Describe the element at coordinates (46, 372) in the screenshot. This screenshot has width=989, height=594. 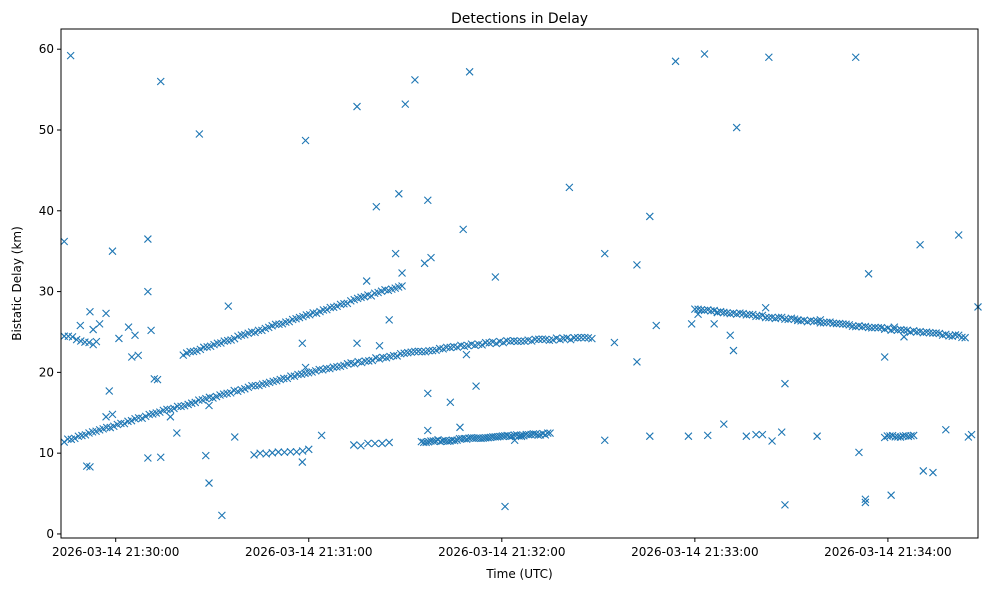
I see `y-tick-label: 20` at that location.